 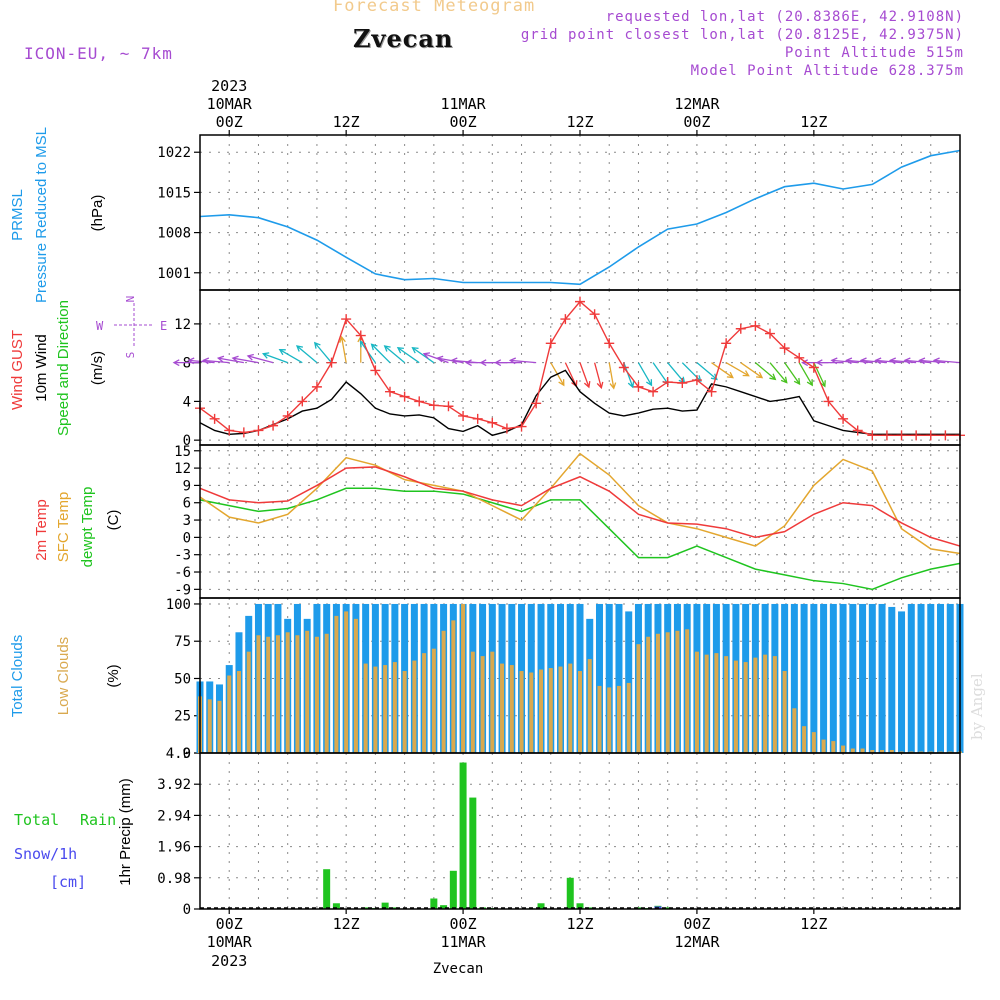 What do you see at coordinates (580, 503) in the screenshot?
I see `series-sfc-temp-line` at bounding box center [580, 503].